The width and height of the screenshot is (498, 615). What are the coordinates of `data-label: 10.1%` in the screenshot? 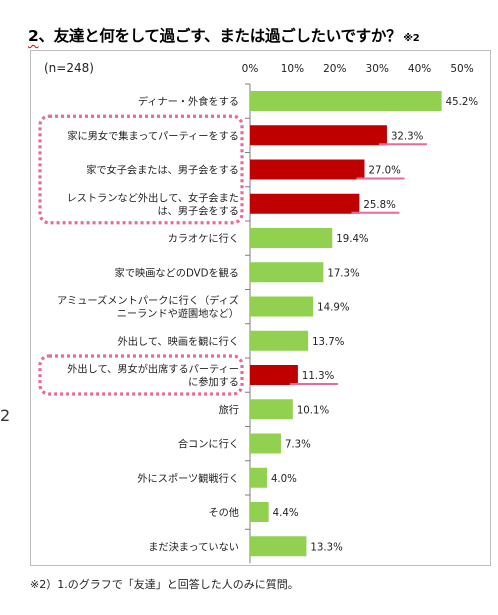 It's located at (313, 410).